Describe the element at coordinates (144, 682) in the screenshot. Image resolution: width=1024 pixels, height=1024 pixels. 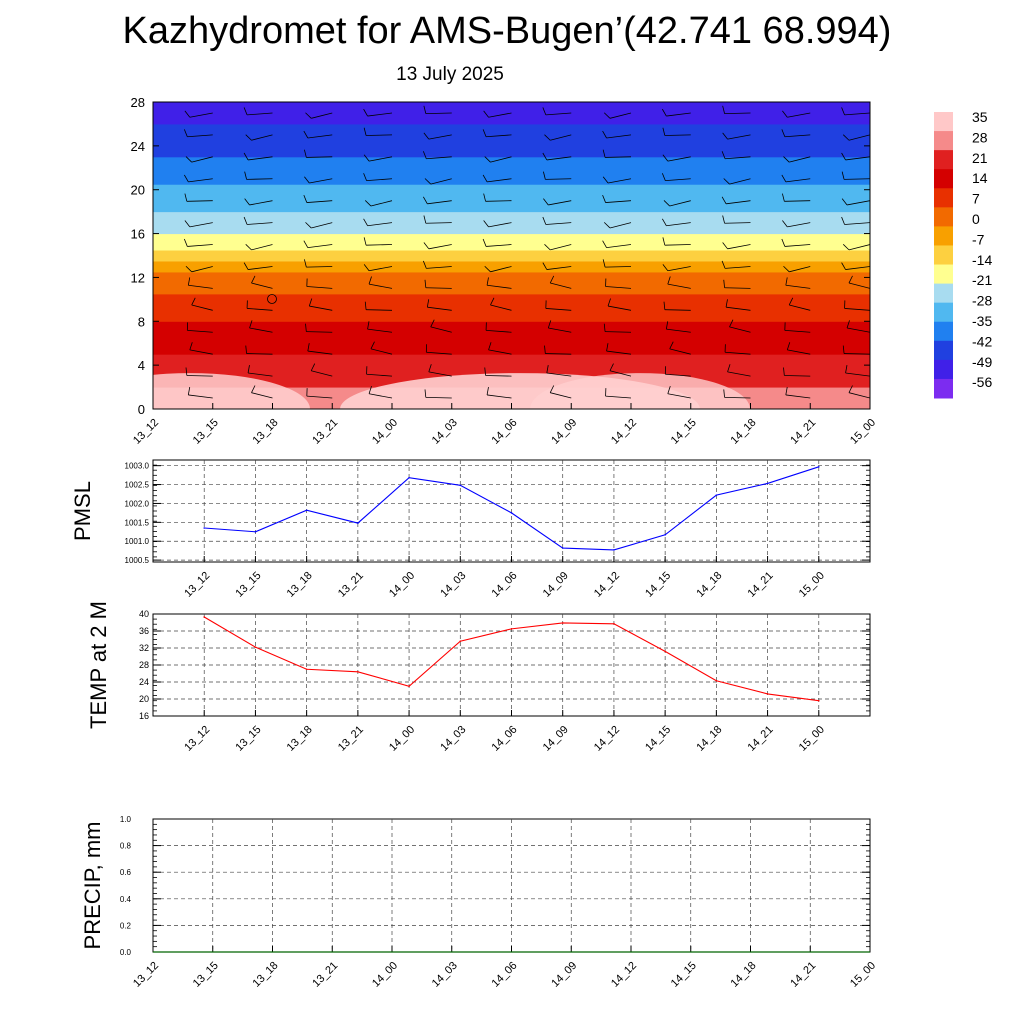
I see `y-tick-label: 24` at that location.